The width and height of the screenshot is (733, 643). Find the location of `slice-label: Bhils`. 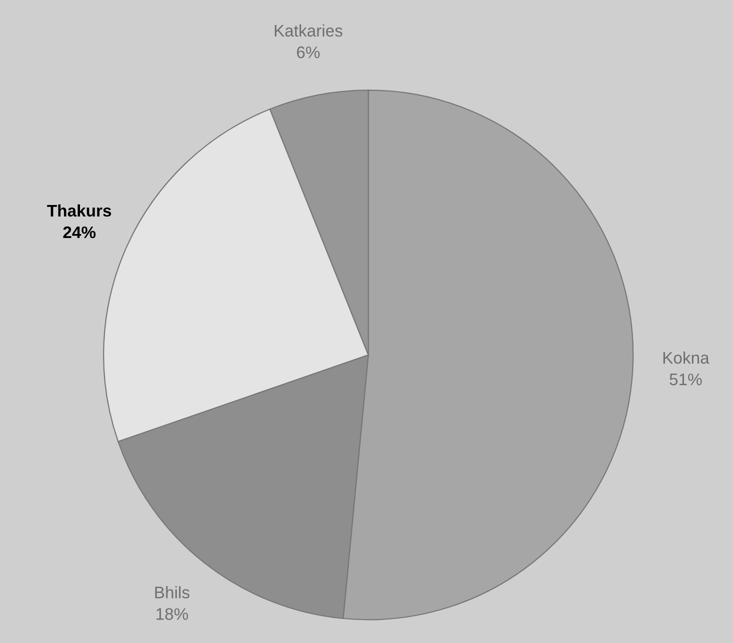

slice-label: Bhils is located at coordinates (172, 592).